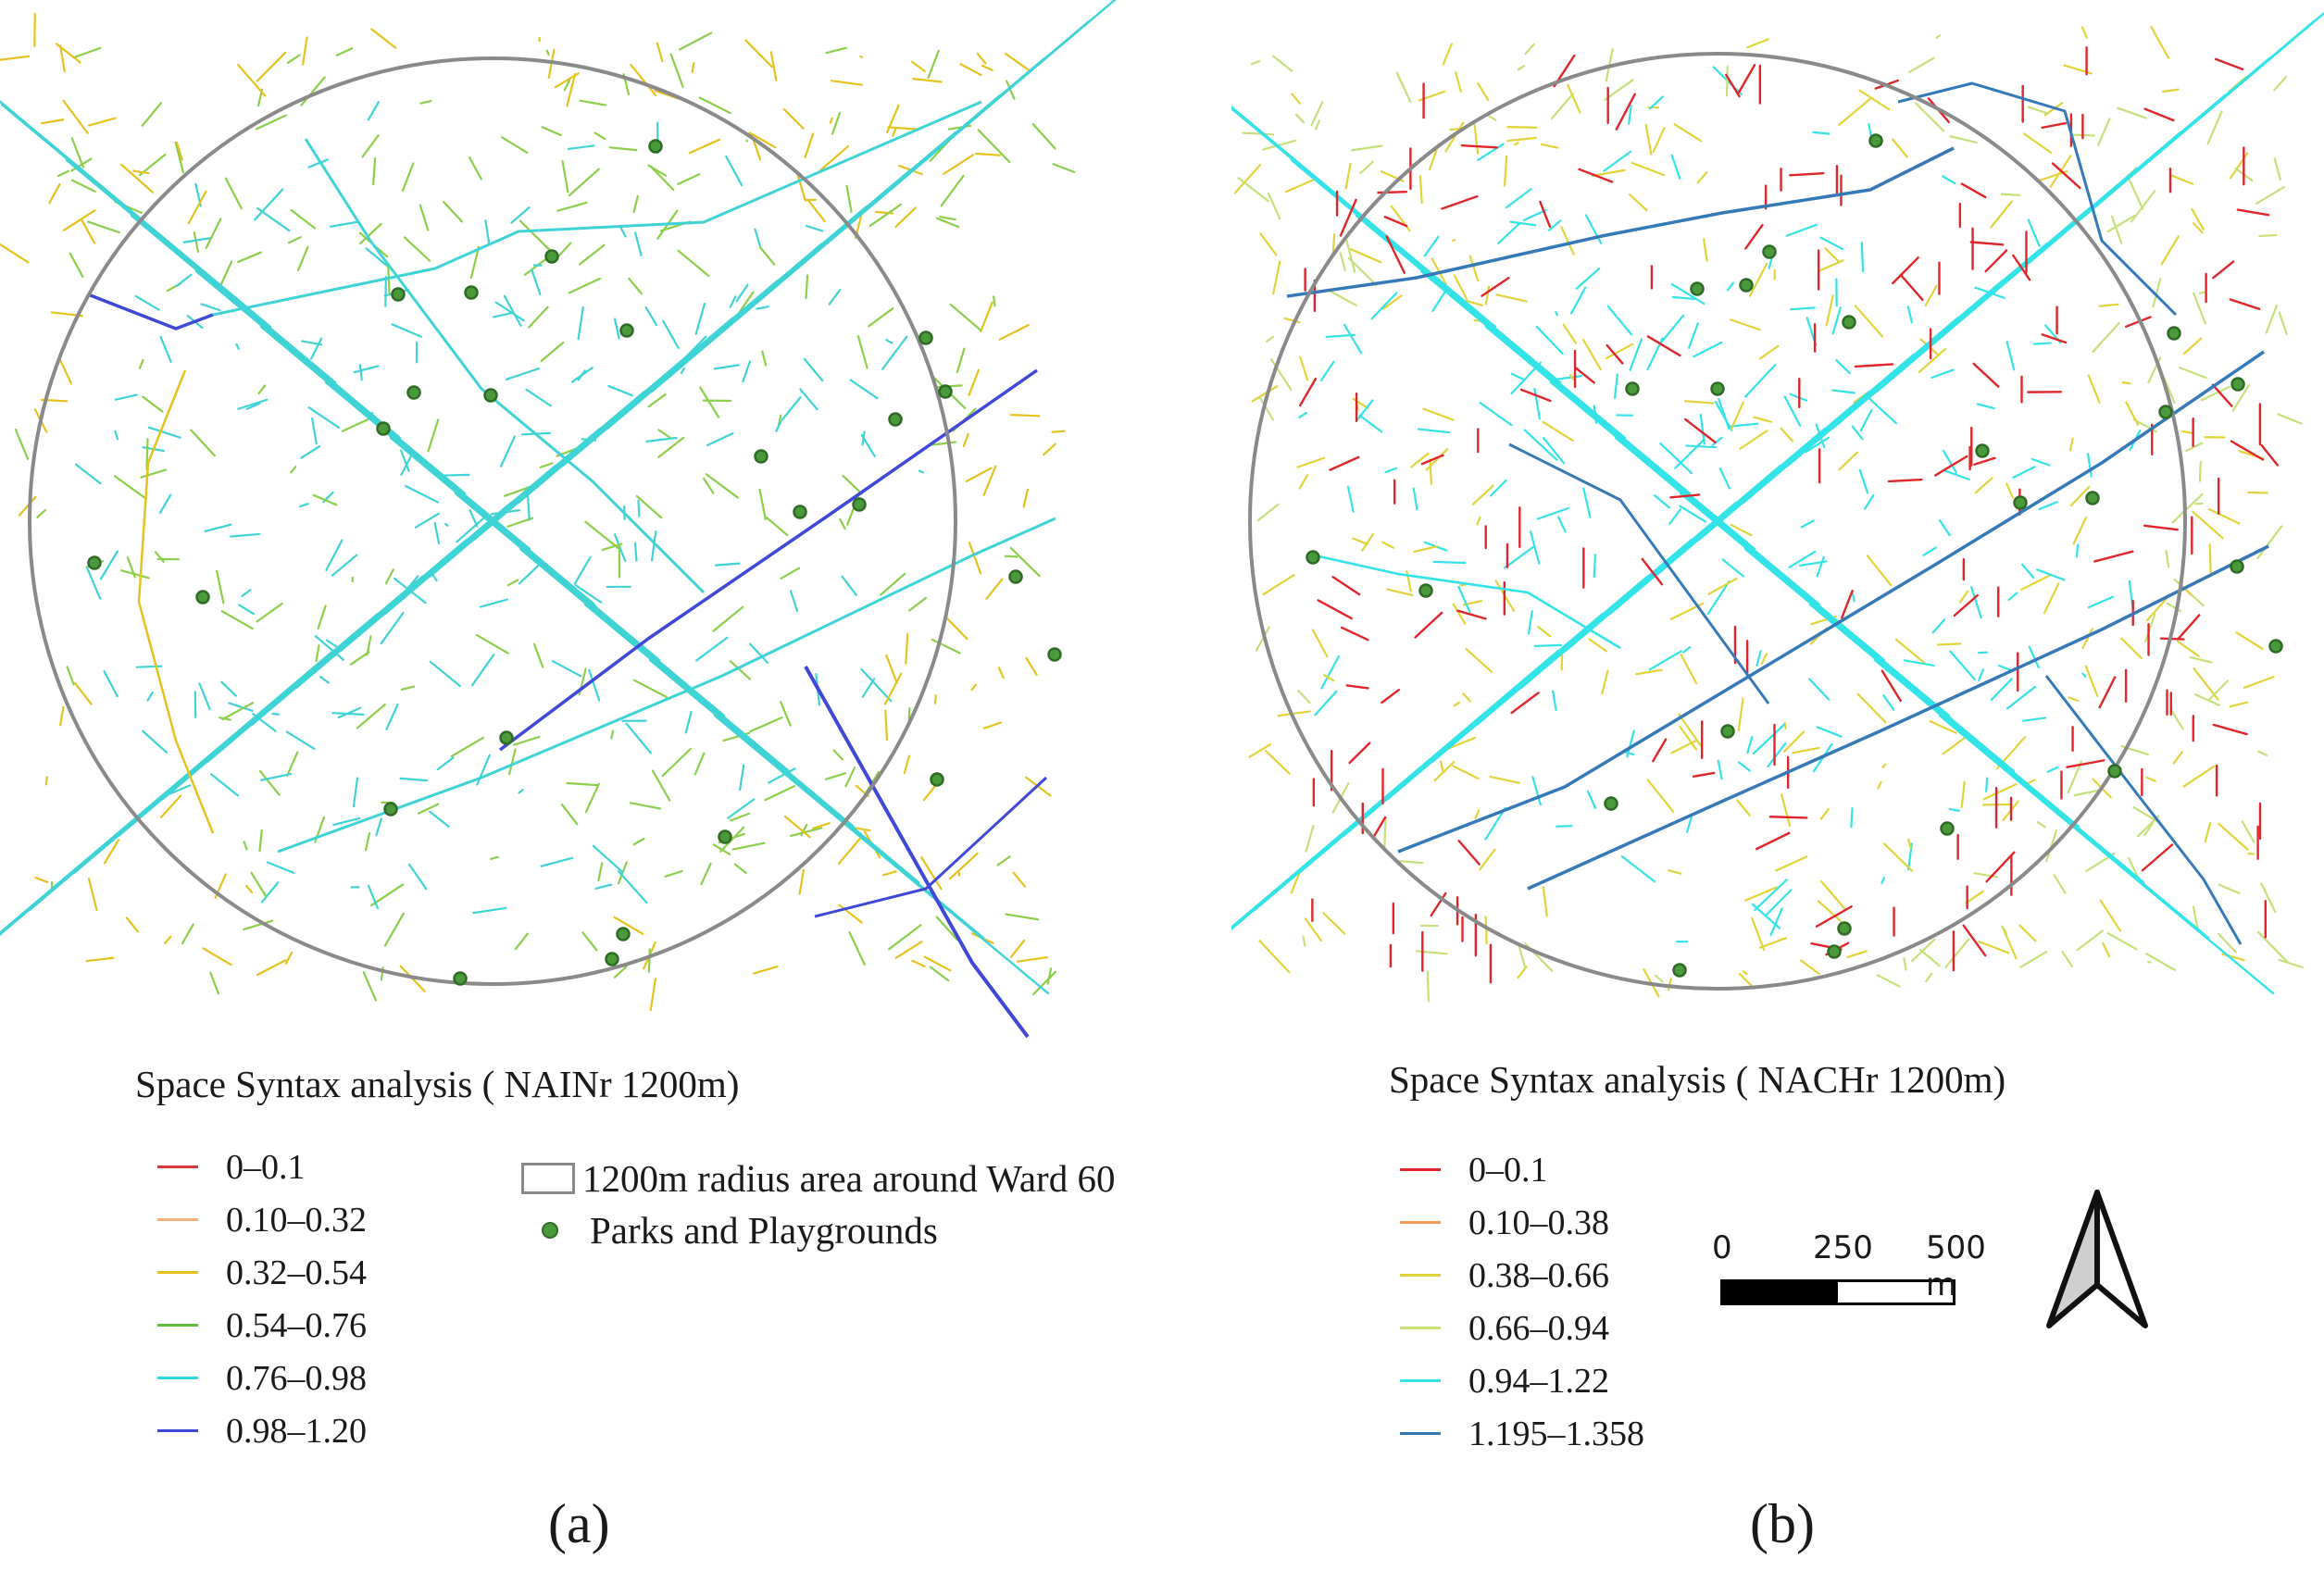 The image size is (2324, 1583). What do you see at coordinates (550, 1230) in the screenshot?
I see `park-dot-icon` at bounding box center [550, 1230].